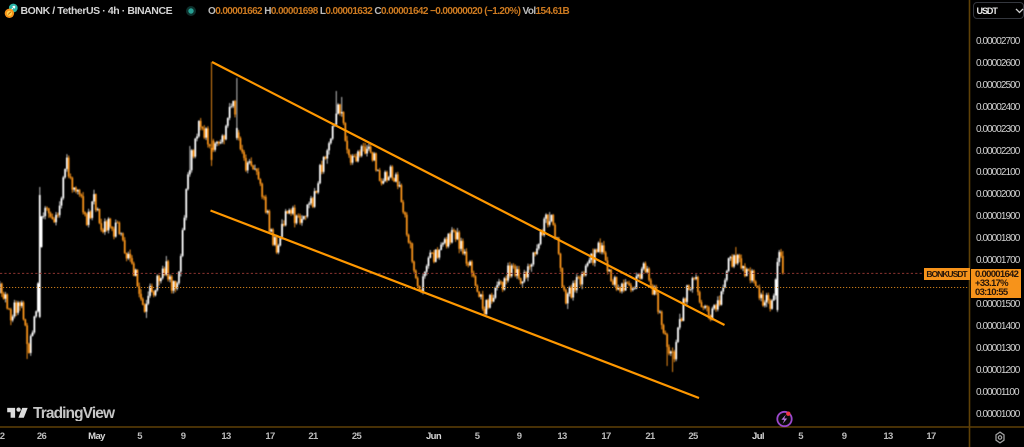 This screenshot has height=447, width=1024. What do you see at coordinates (74, 413) in the screenshot?
I see `svg-text: TradingView` at bounding box center [74, 413].